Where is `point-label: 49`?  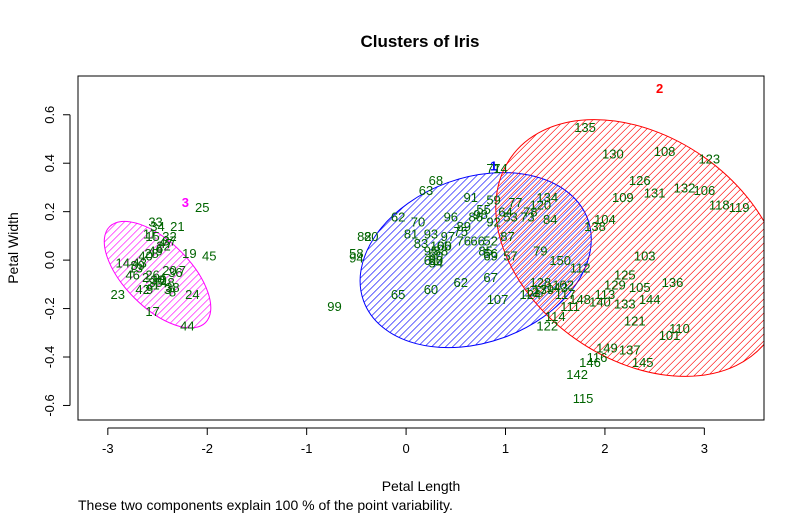
point-label: 49 is located at coordinates (155, 250).